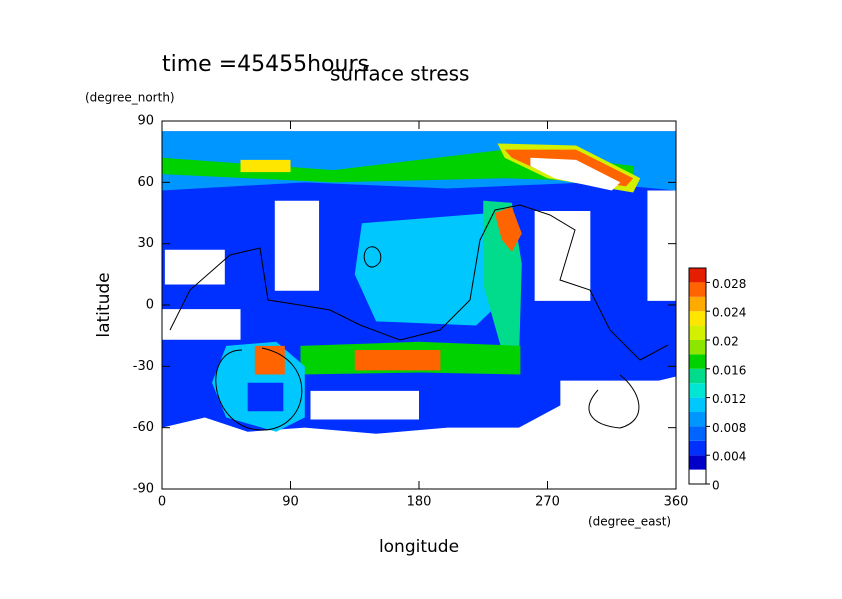  What do you see at coordinates (729, 313) in the screenshot?
I see `colorbar-tick-label: 0.024` at bounding box center [729, 313].